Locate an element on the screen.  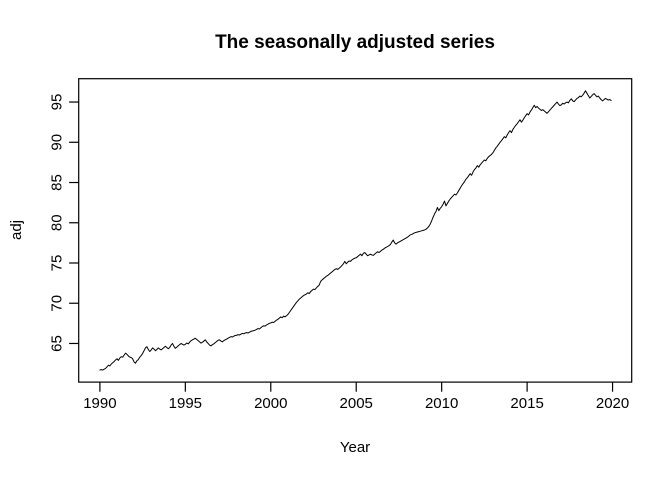
x-tick-label: 2010 is located at coordinates (441, 403).